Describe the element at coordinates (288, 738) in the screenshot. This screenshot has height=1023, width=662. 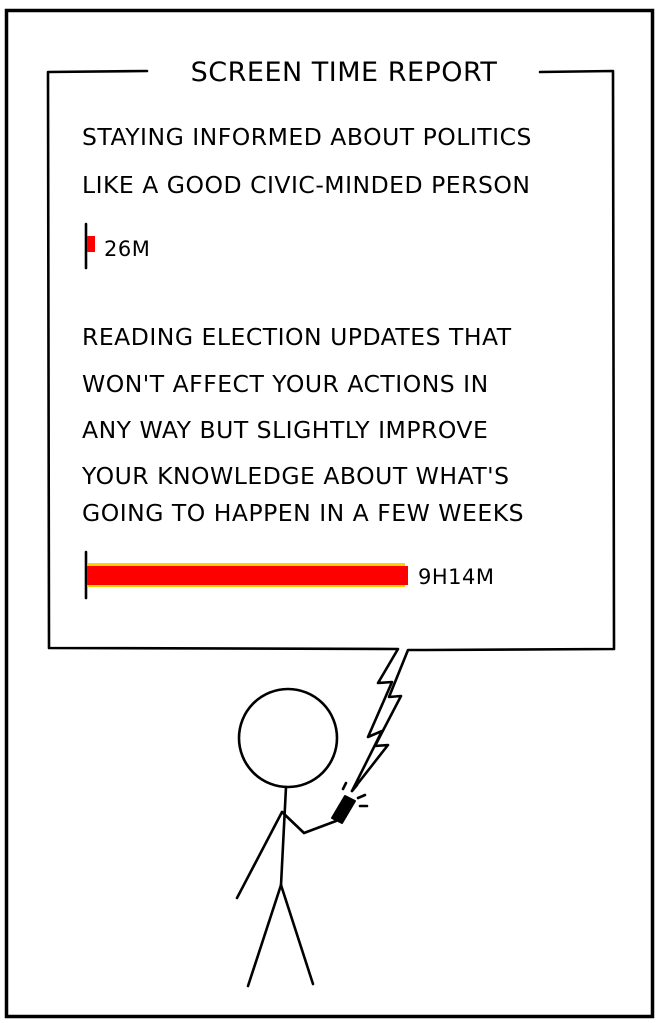
I see `figure-head` at that location.